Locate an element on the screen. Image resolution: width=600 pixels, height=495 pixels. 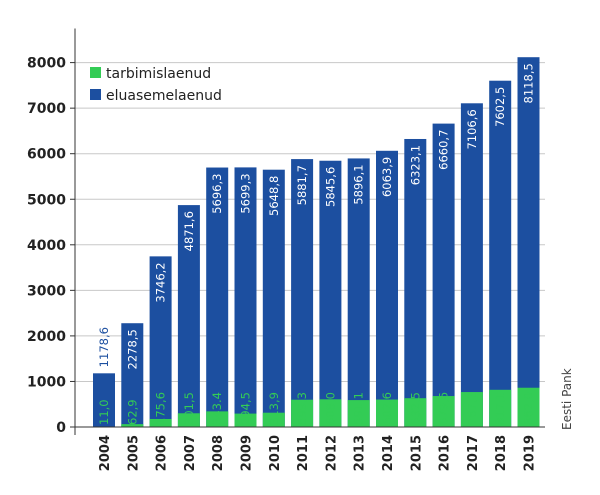
value-label-eluasemelaenud: 6063,9 is located at coordinates (387, 177).